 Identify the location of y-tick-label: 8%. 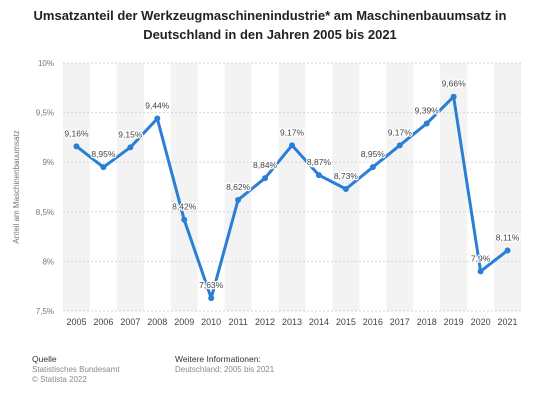
(48, 261).